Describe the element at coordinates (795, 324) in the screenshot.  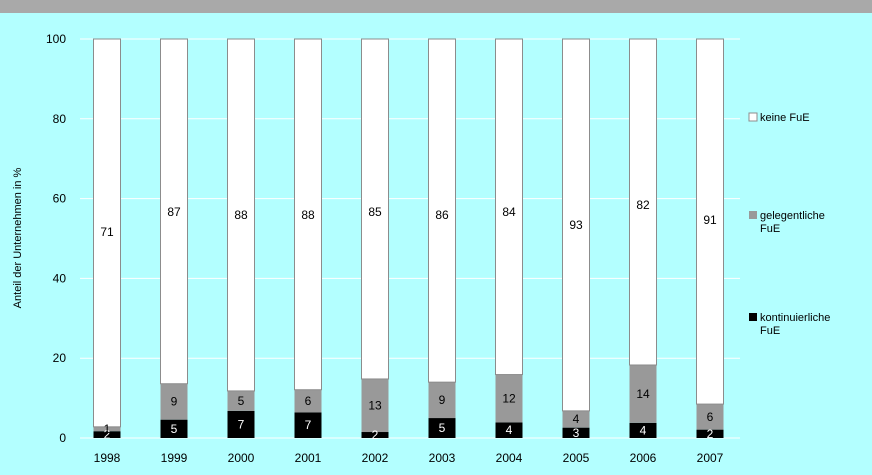
I see `legend-label: kontinuierliche FuE` at that location.